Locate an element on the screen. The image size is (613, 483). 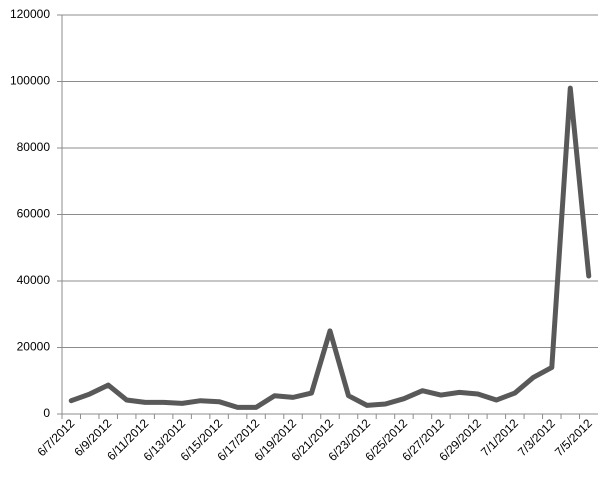
y-tick-label: 100000 is located at coordinates (30, 81).